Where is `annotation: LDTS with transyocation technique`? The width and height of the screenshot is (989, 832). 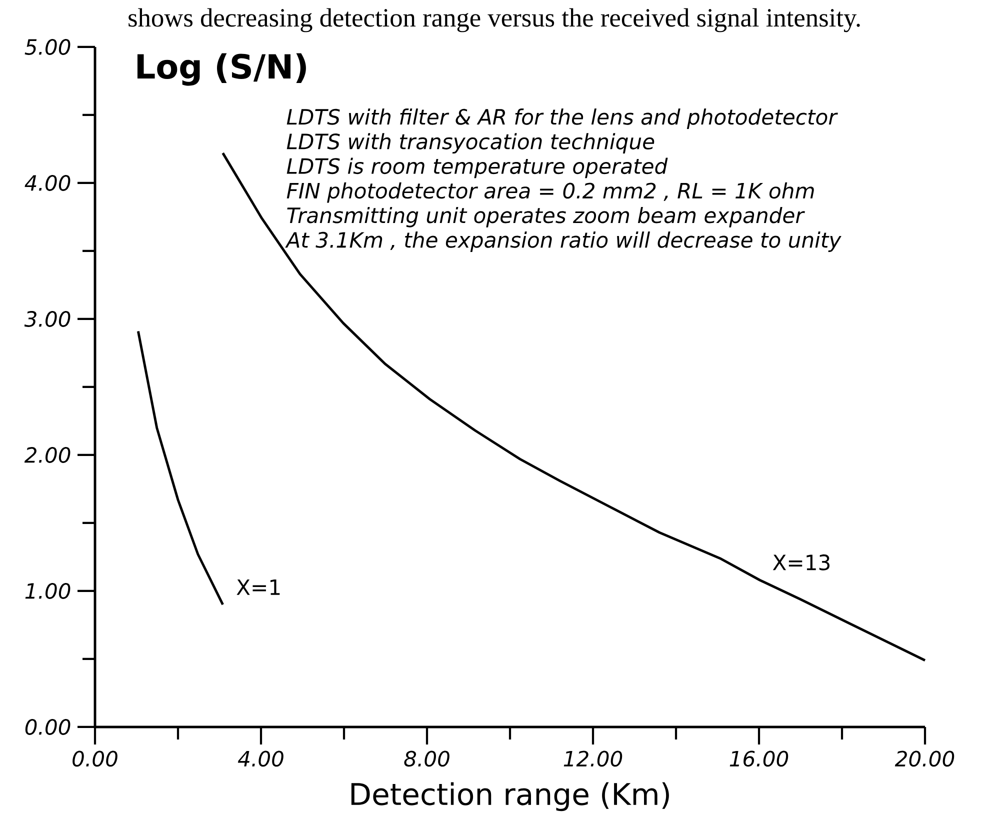 annotation: LDTS with transyocation technique is located at coordinates (470, 143).